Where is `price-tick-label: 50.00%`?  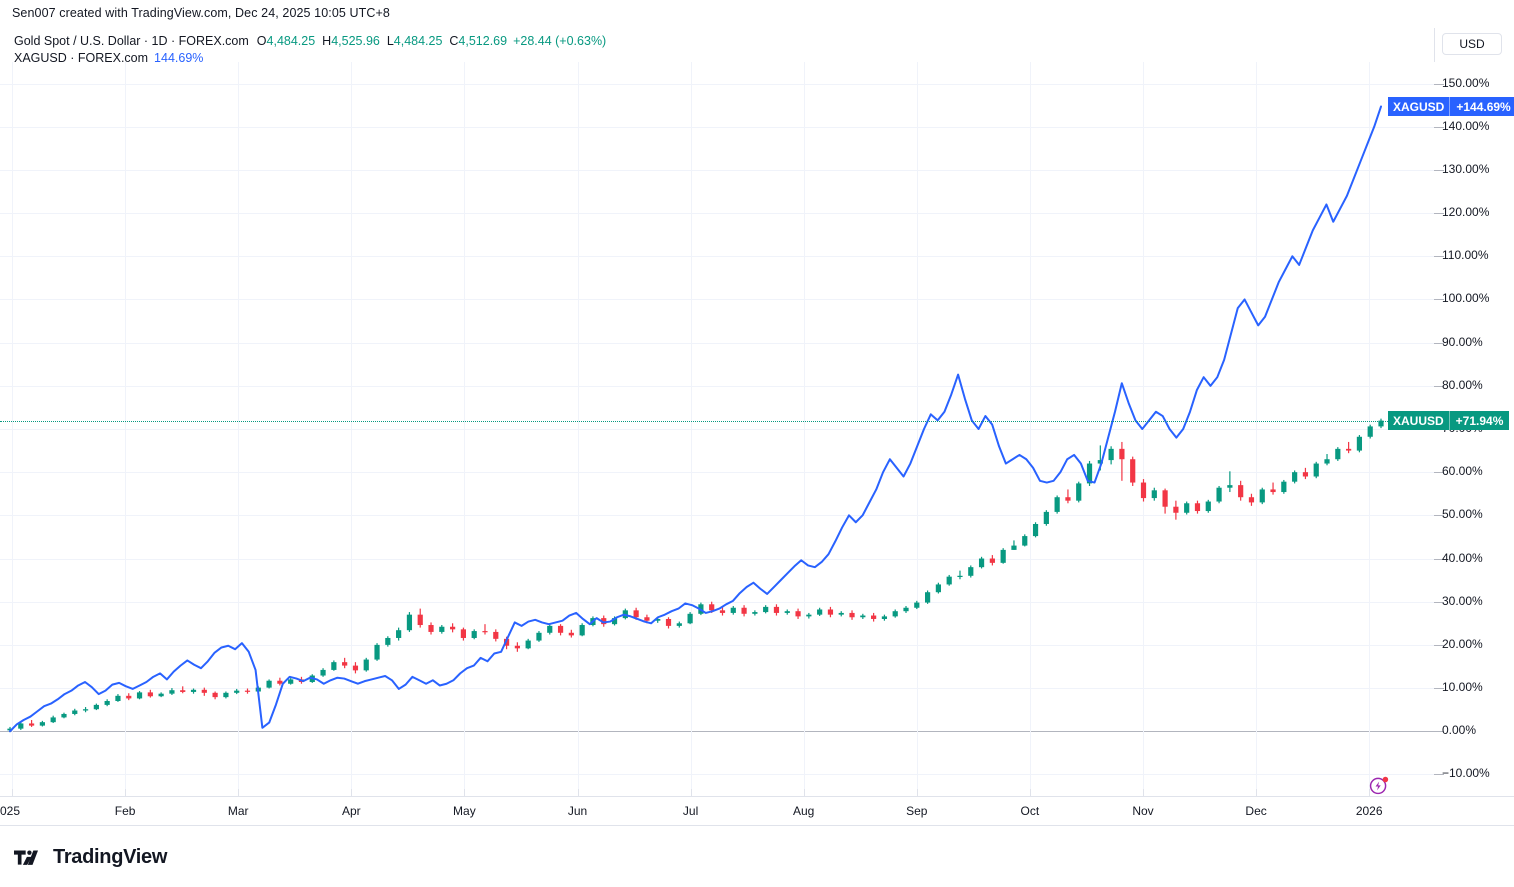
price-tick-label: 50.00% is located at coordinates (1462, 514).